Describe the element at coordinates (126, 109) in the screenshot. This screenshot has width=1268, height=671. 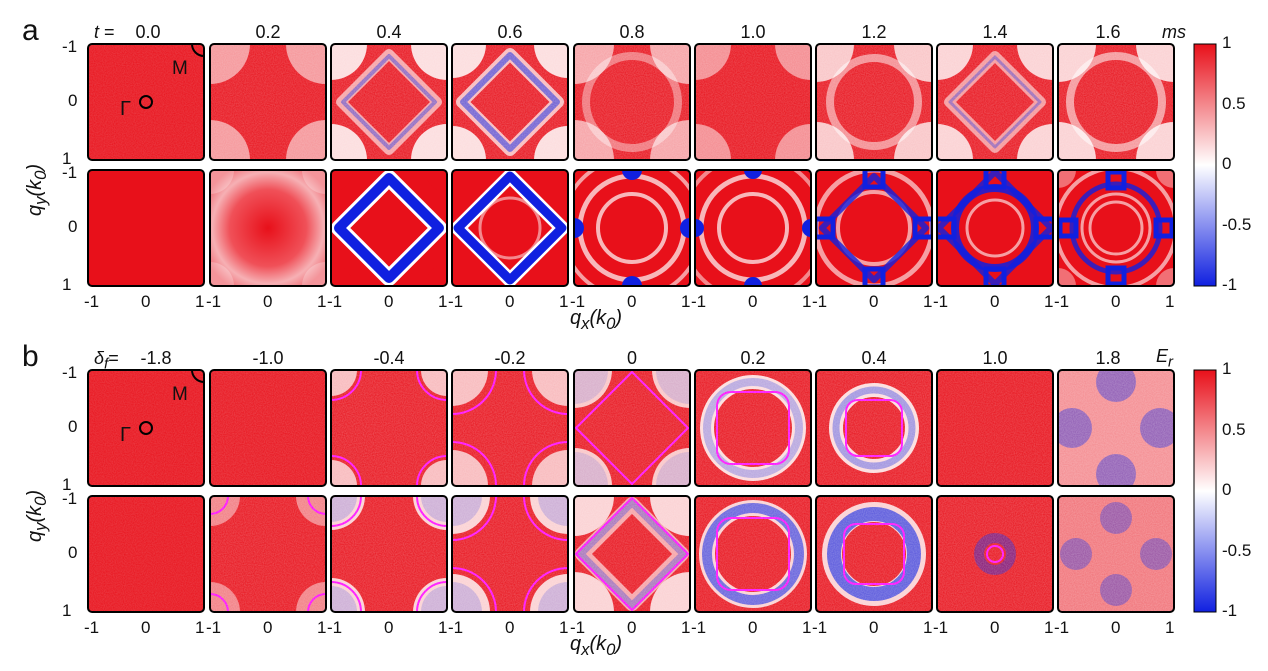
I see `marker-gamma-a: Γ` at that location.